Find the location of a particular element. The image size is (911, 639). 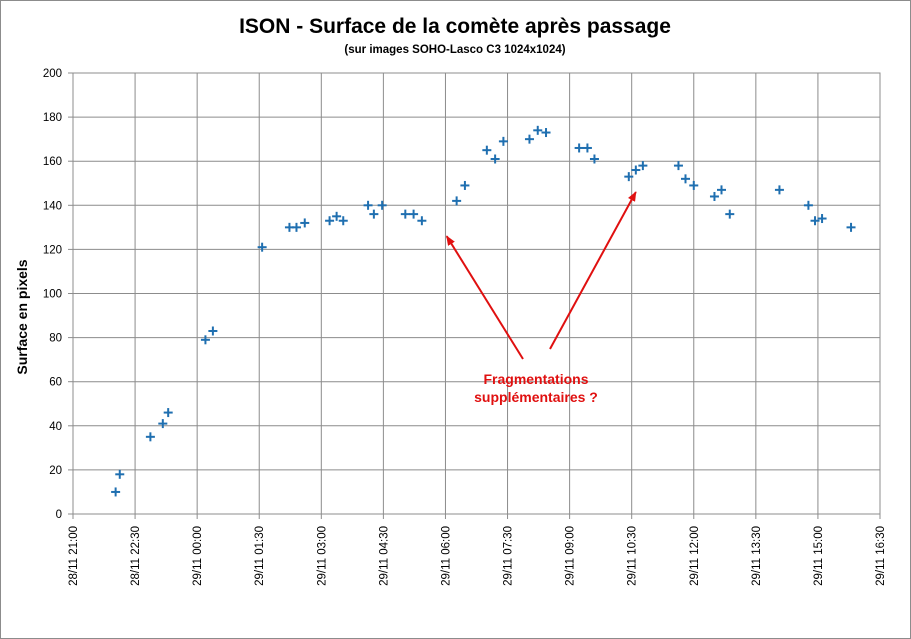

y-tick-label: 180 is located at coordinates (52, 118).